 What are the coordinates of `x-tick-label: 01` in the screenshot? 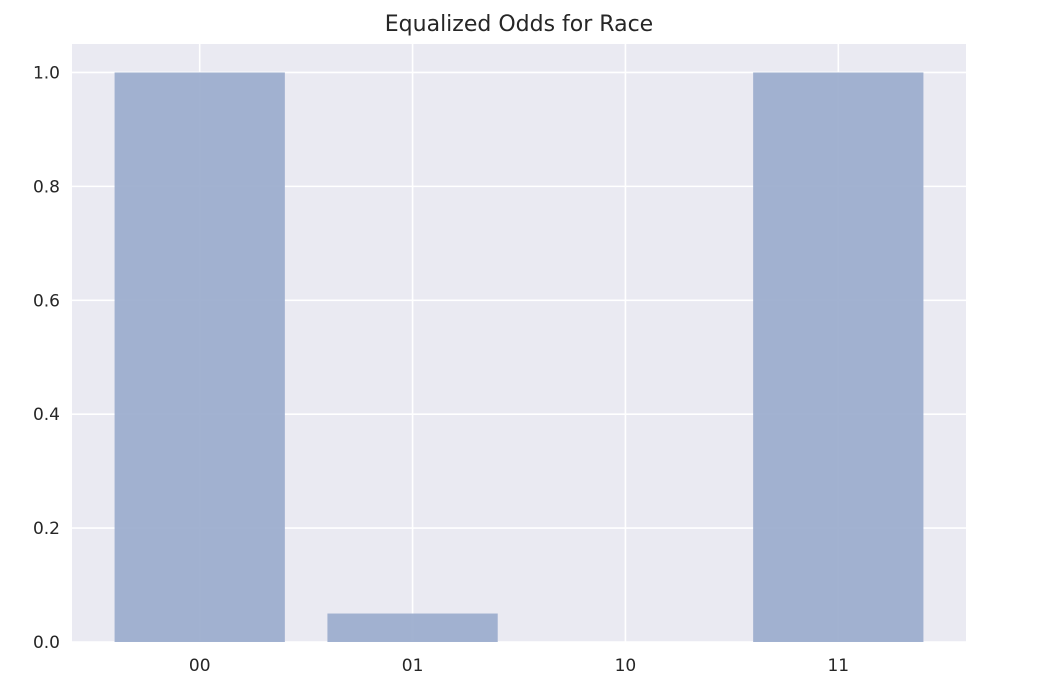 It's located at (413, 666).